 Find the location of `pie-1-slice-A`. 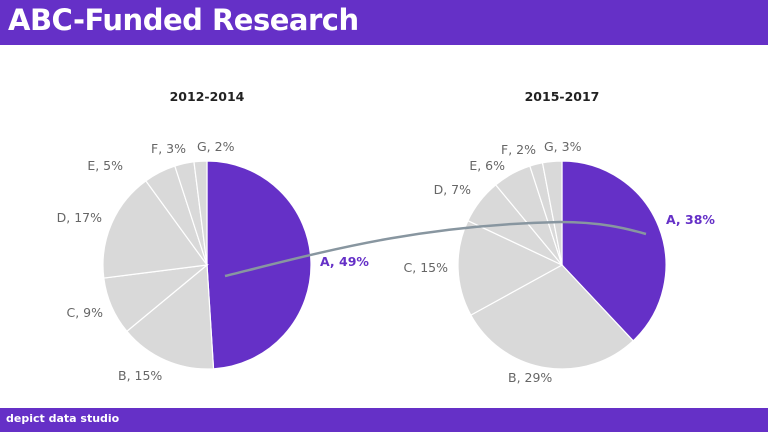

pie-1-slice-A is located at coordinates (259, 265).